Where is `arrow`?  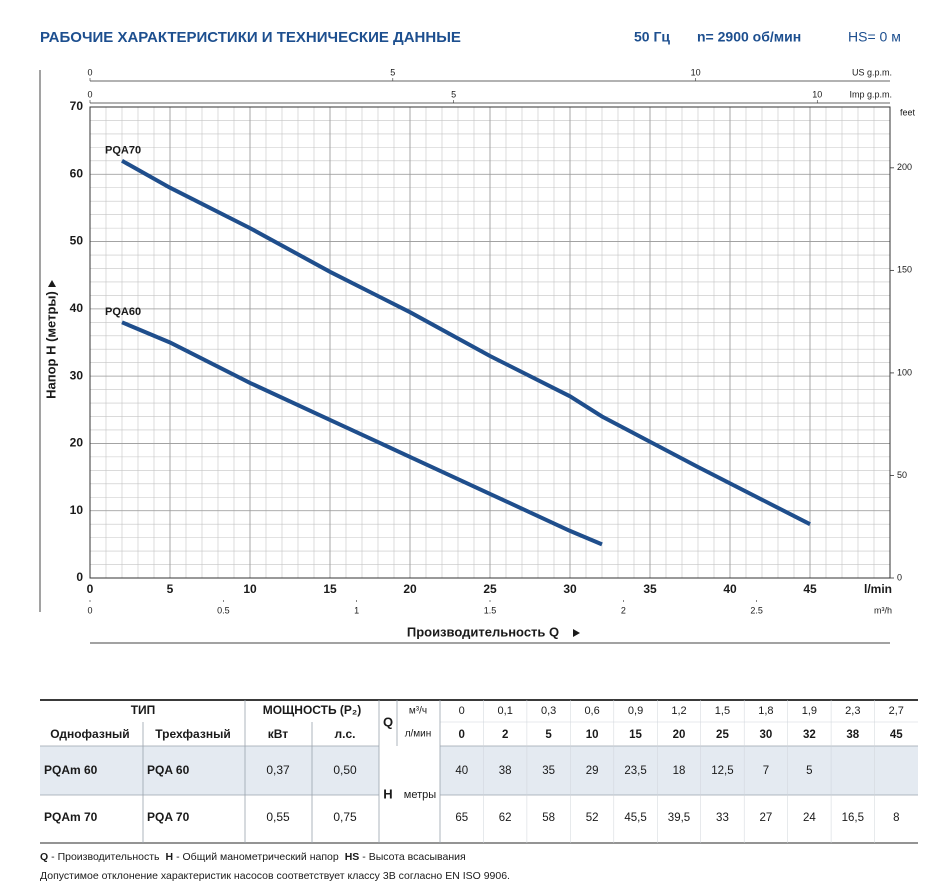 arrow is located at coordinates (576, 633).